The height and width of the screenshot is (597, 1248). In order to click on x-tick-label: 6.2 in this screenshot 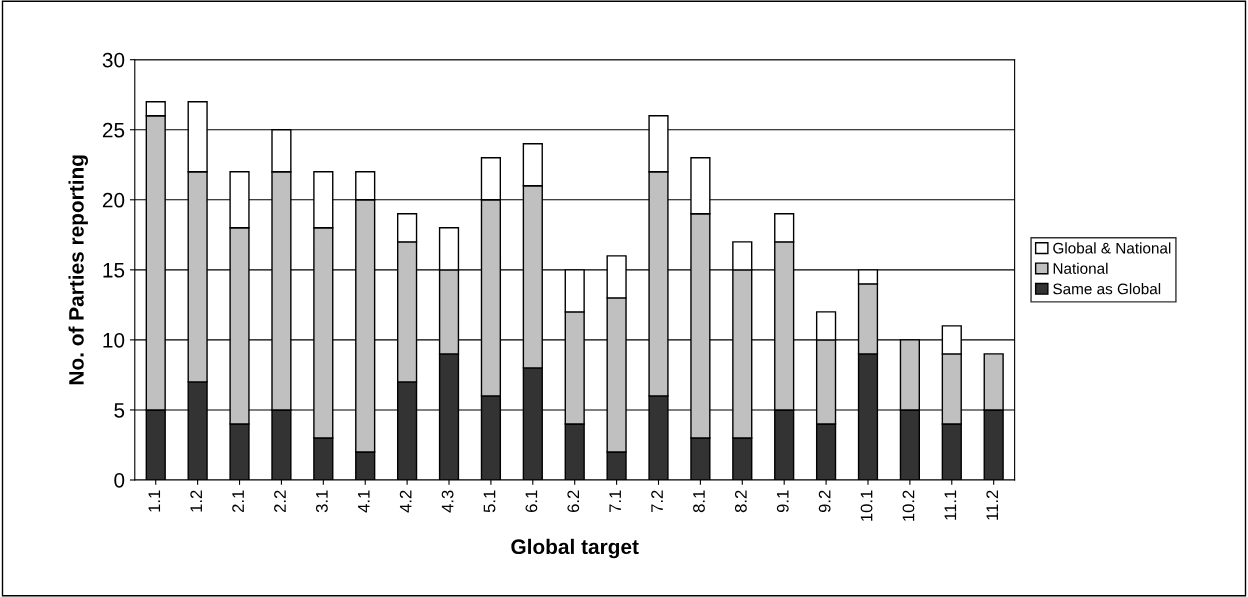, I will do `click(573, 501)`.